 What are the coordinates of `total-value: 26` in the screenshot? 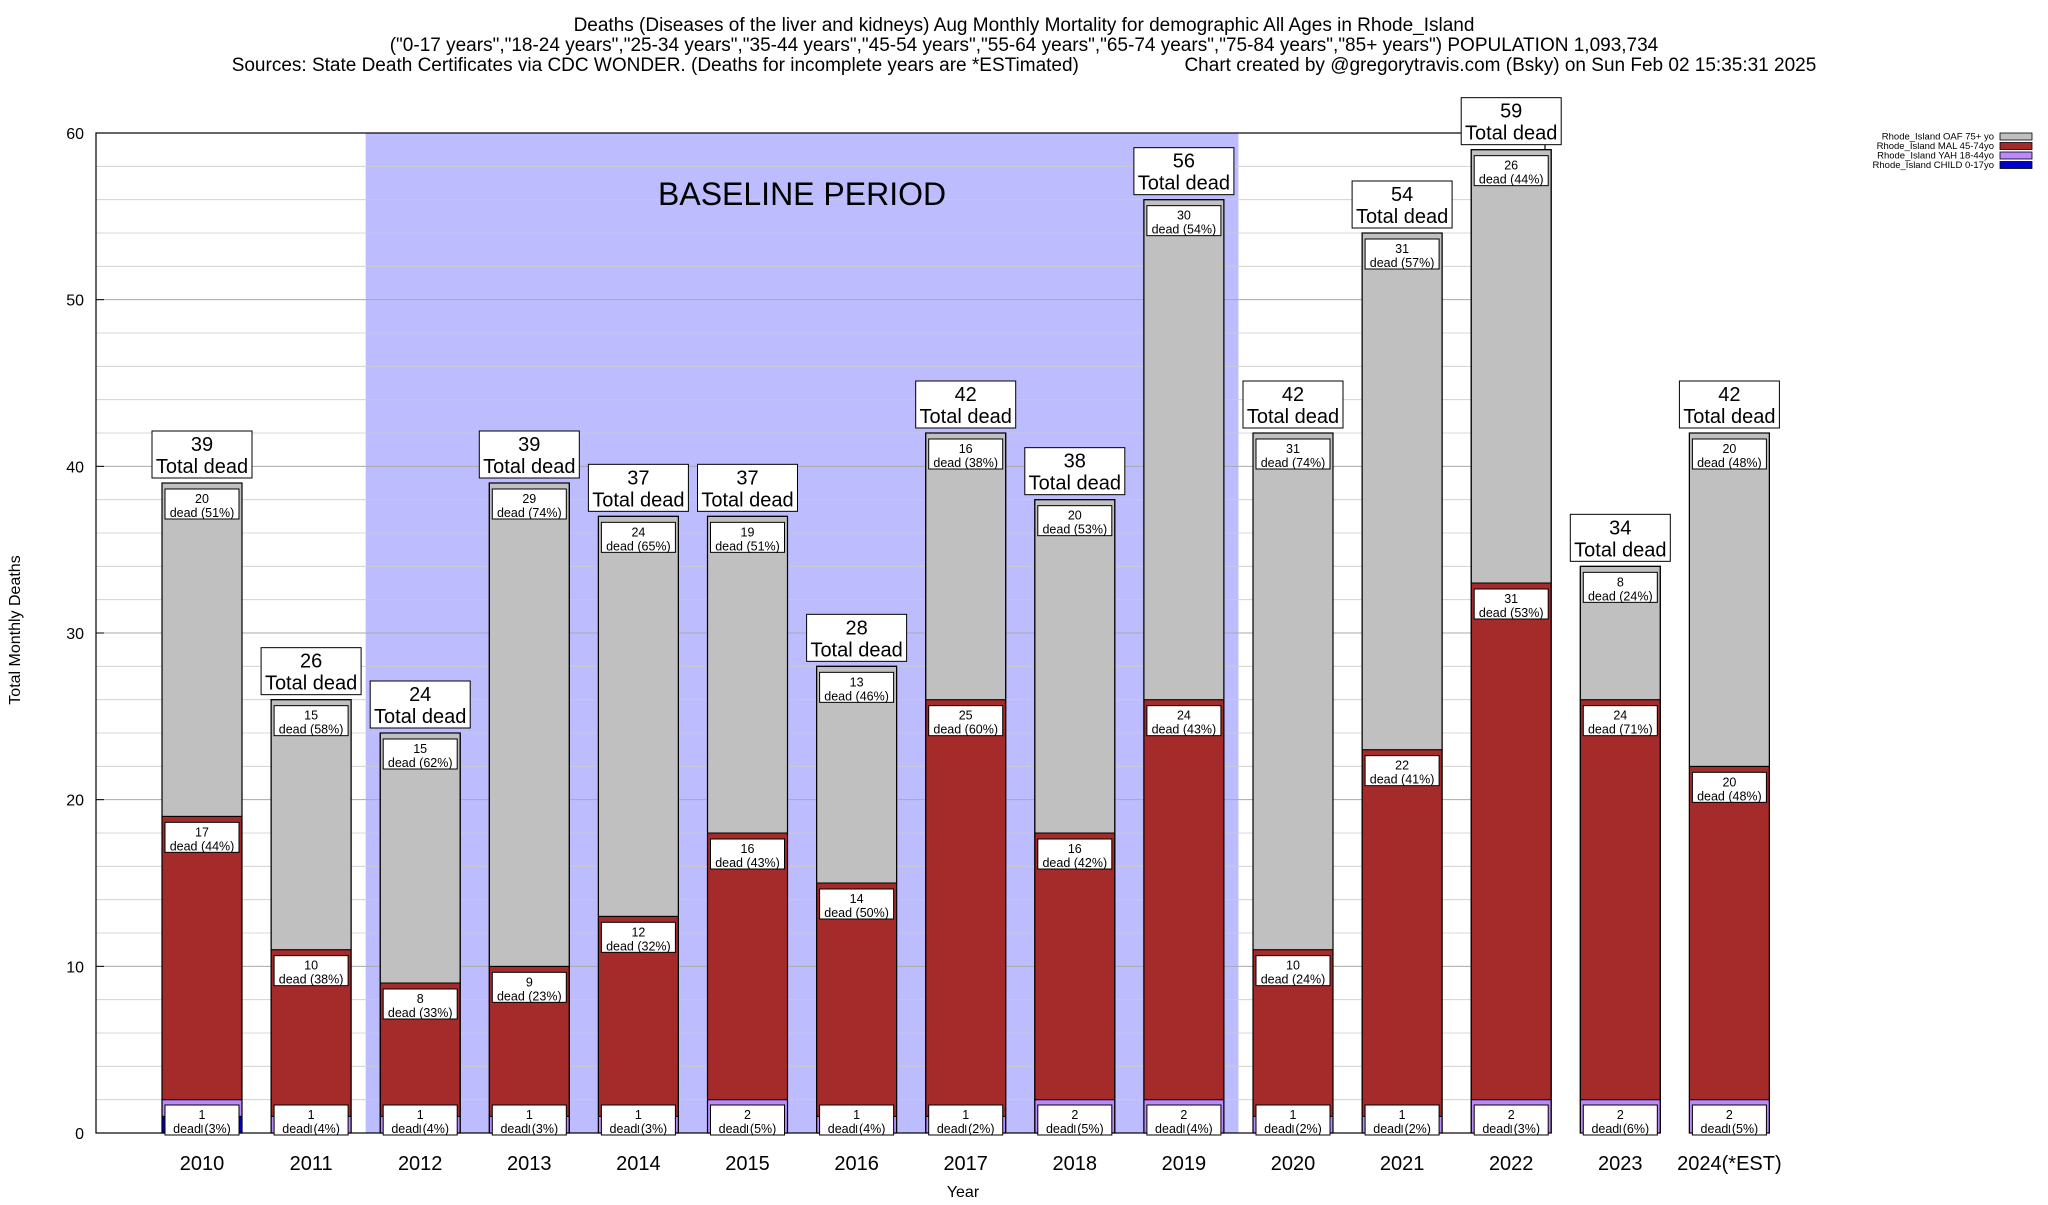 It's located at (311, 662).